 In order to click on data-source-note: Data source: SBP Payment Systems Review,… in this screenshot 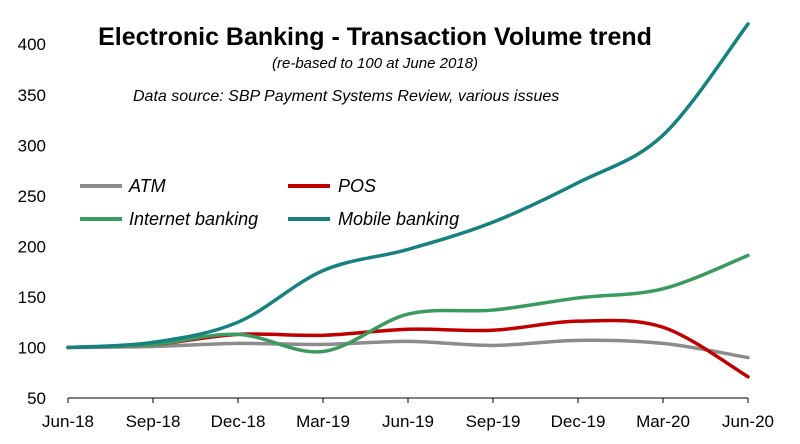, I will do `click(346, 96)`.